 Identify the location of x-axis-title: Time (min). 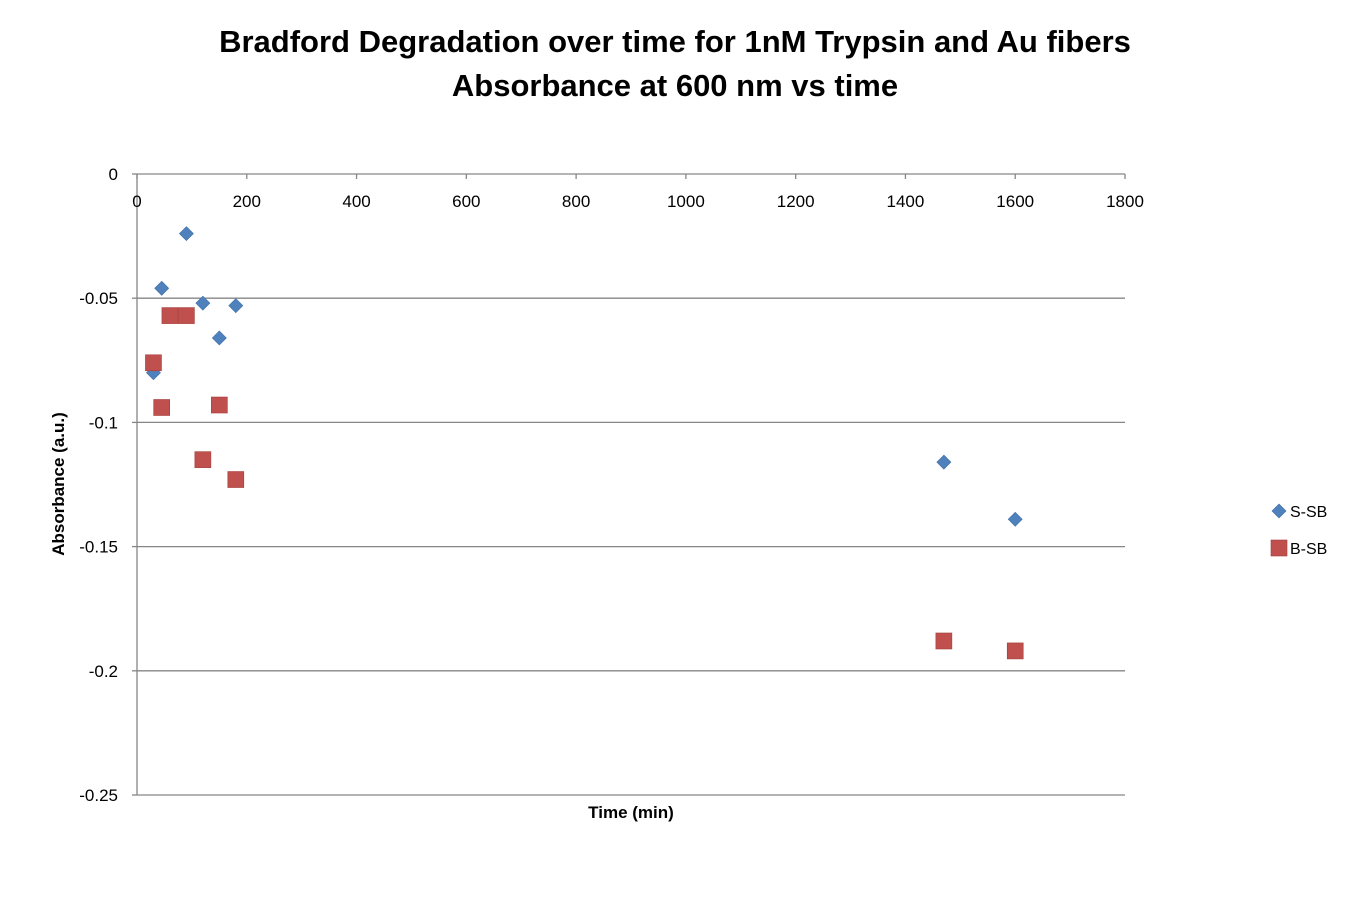
(631, 812).